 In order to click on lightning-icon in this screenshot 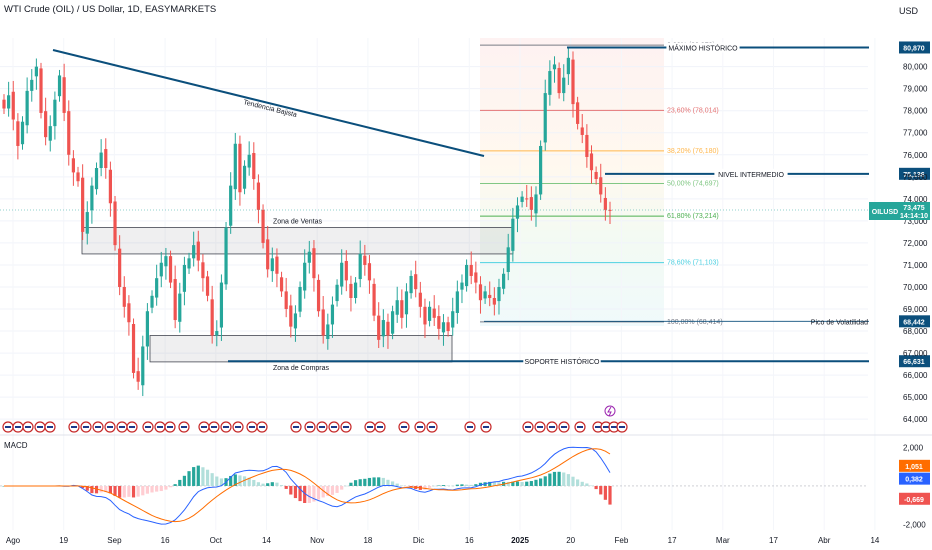, I will do `click(610, 411)`.